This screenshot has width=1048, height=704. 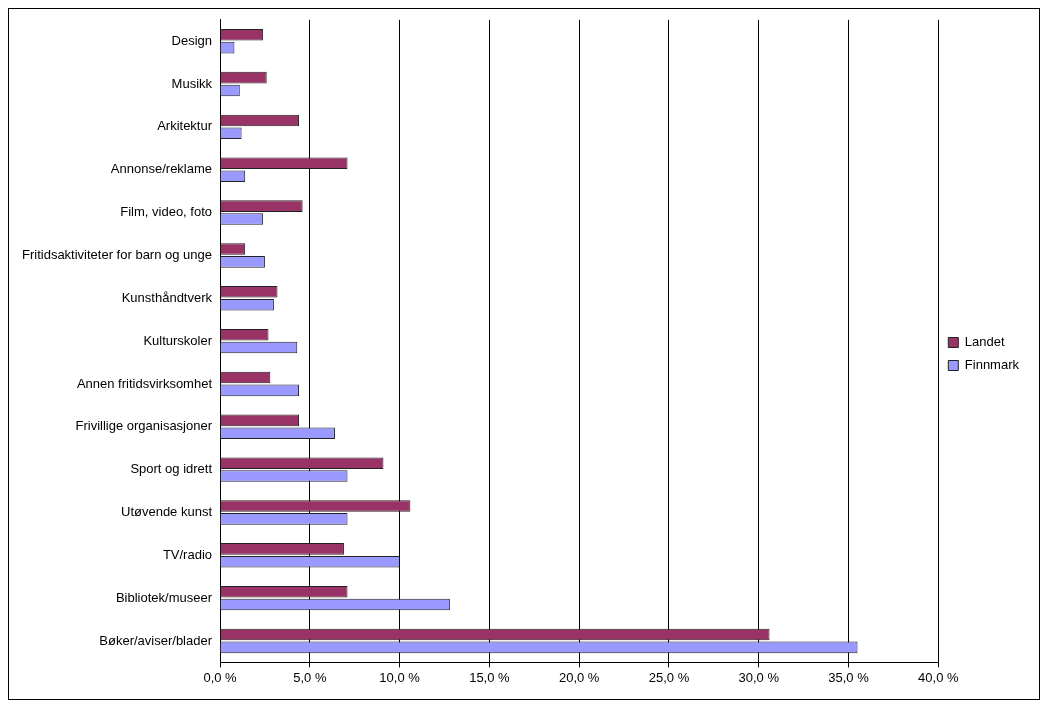 What do you see at coordinates (164, 597) in the screenshot?
I see `y-tick-label: Bibliotek/museer` at bounding box center [164, 597].